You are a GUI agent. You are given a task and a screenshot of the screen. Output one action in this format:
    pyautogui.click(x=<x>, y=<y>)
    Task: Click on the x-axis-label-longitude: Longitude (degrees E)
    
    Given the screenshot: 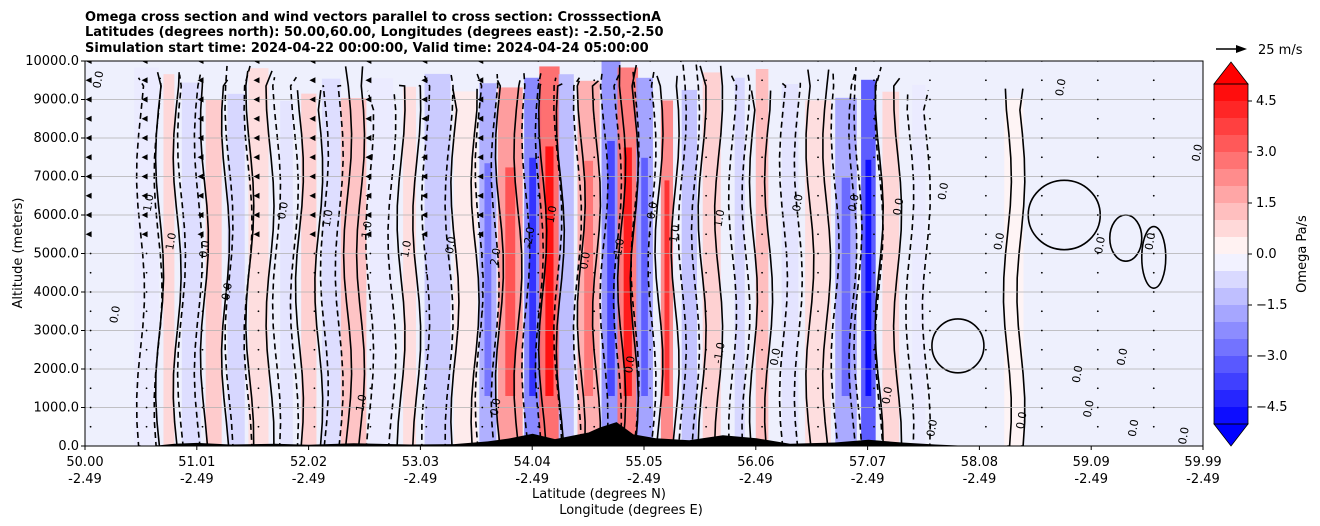 What is the action you would take?
    pyautogui.click(x=631, y=510)
    